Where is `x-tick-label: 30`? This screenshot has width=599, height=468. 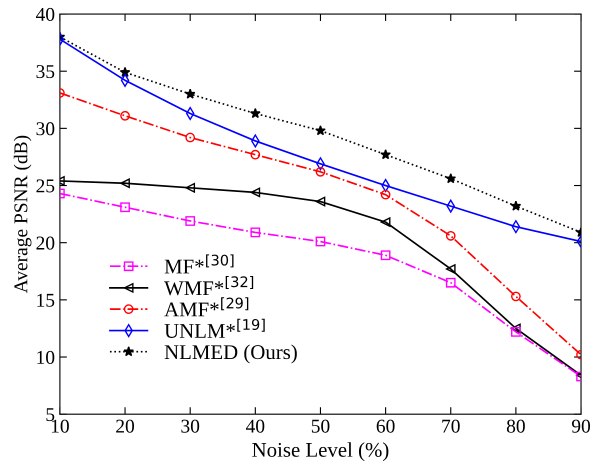
x-tick-label: 30 is located at coordinates (190, 426).